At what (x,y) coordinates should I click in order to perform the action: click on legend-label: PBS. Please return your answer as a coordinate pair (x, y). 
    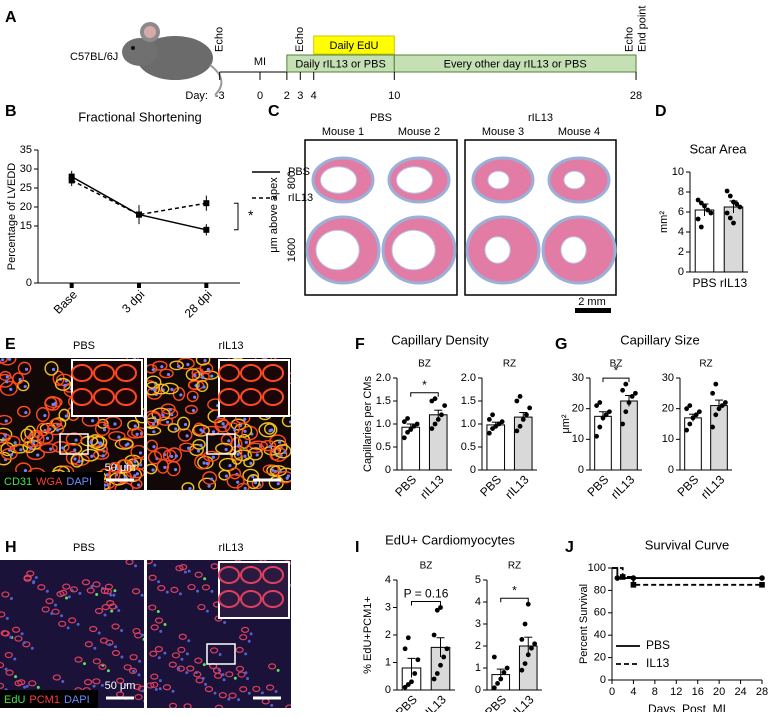
    Looking at the image, I should click on (299, 172).